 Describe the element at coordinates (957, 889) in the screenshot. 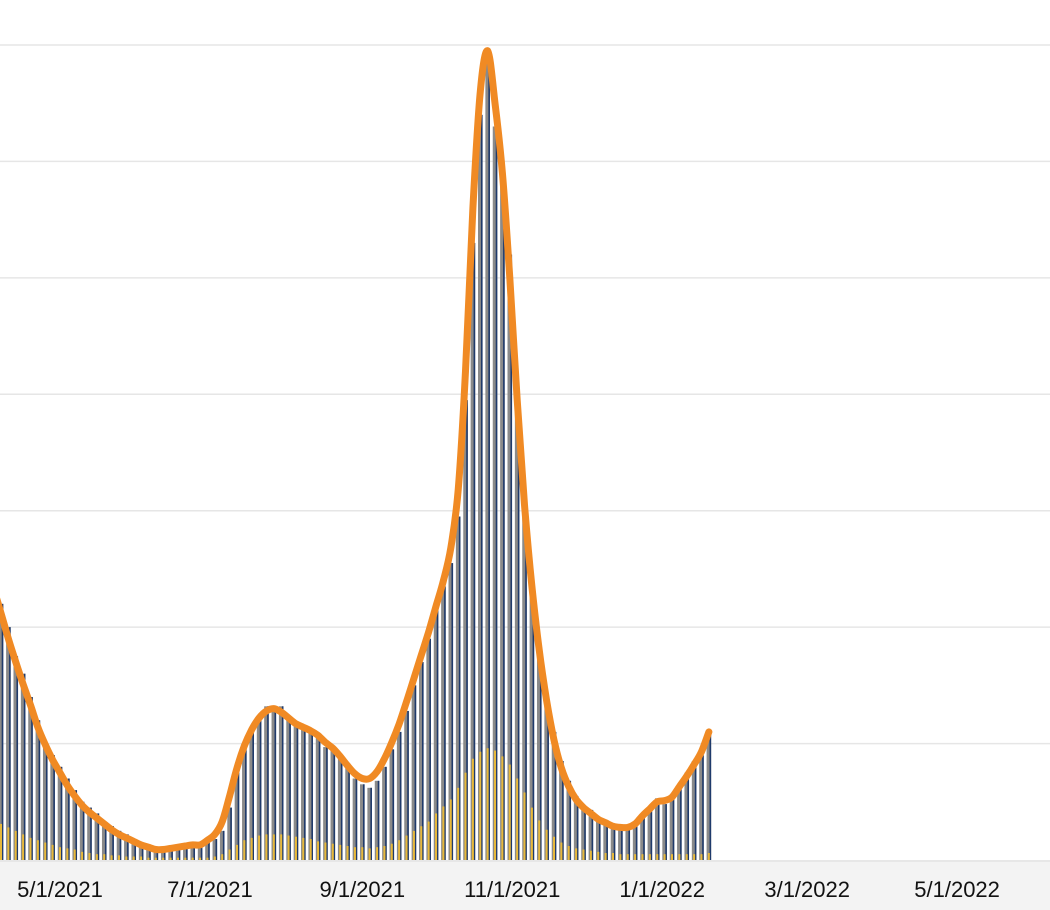

I see `x-tick-label: 5/1/2022` at that location.